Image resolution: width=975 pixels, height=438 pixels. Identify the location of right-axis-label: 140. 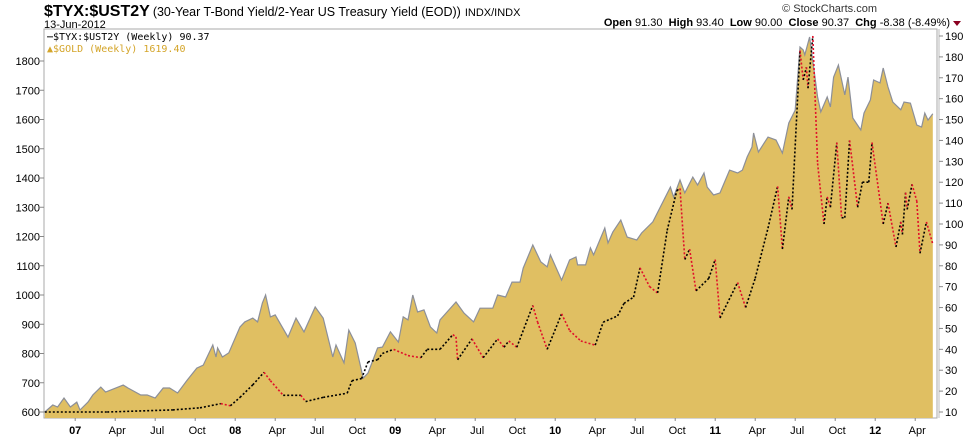
(954, 141).